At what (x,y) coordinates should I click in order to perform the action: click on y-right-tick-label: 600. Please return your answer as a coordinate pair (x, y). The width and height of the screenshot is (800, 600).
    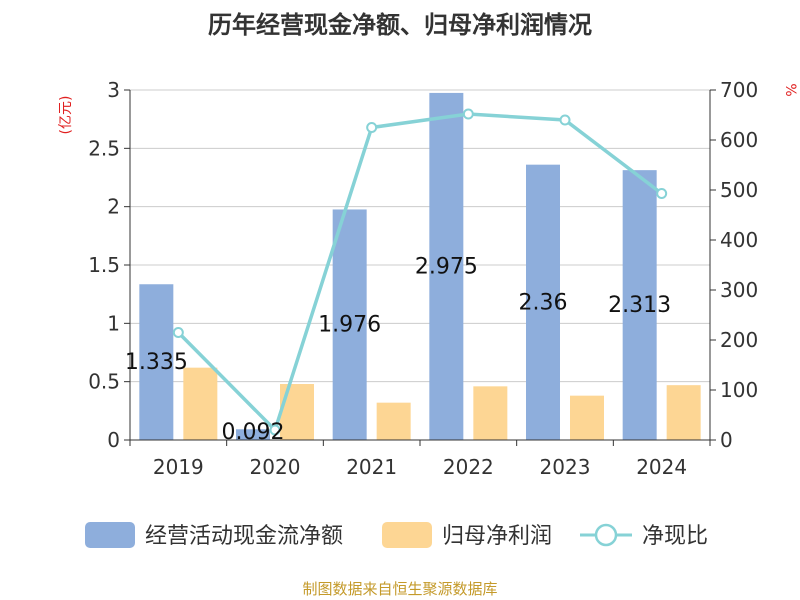
    Looking at the image, I should click on (739, 140).